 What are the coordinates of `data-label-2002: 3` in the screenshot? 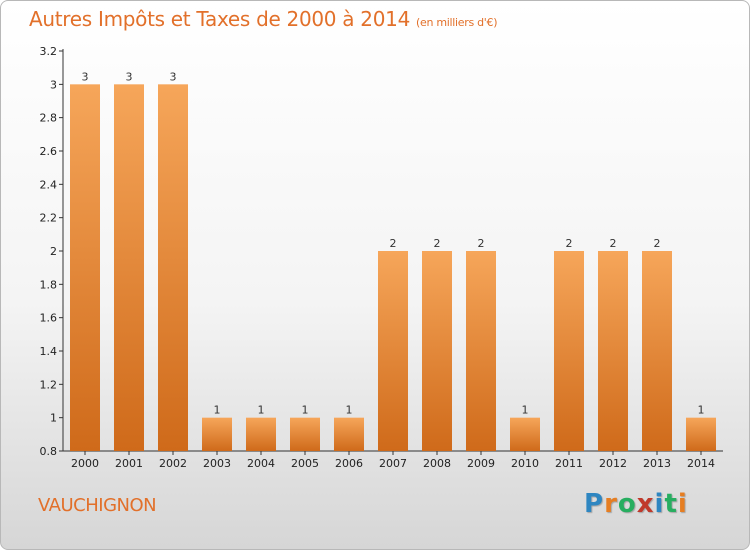 It's located at (173, 76).